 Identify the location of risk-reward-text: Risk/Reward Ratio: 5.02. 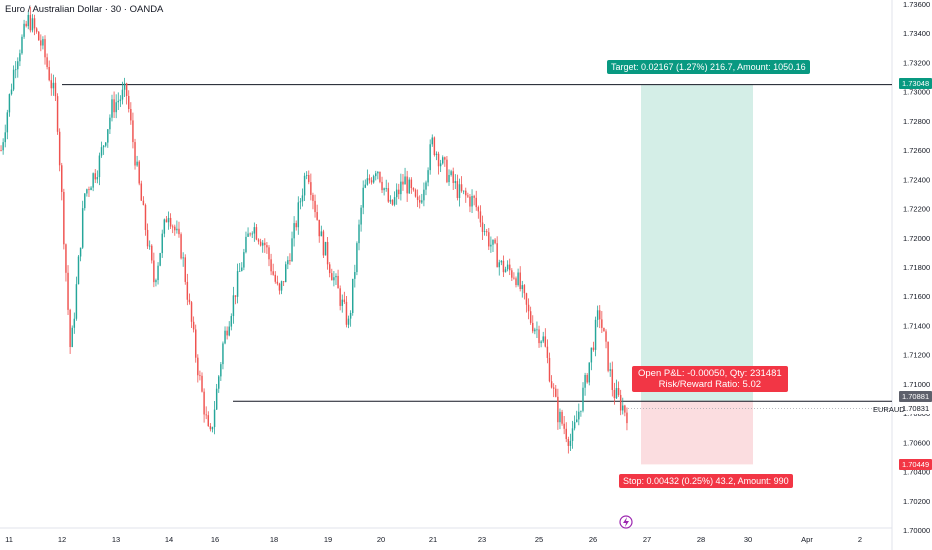
(710, 384).